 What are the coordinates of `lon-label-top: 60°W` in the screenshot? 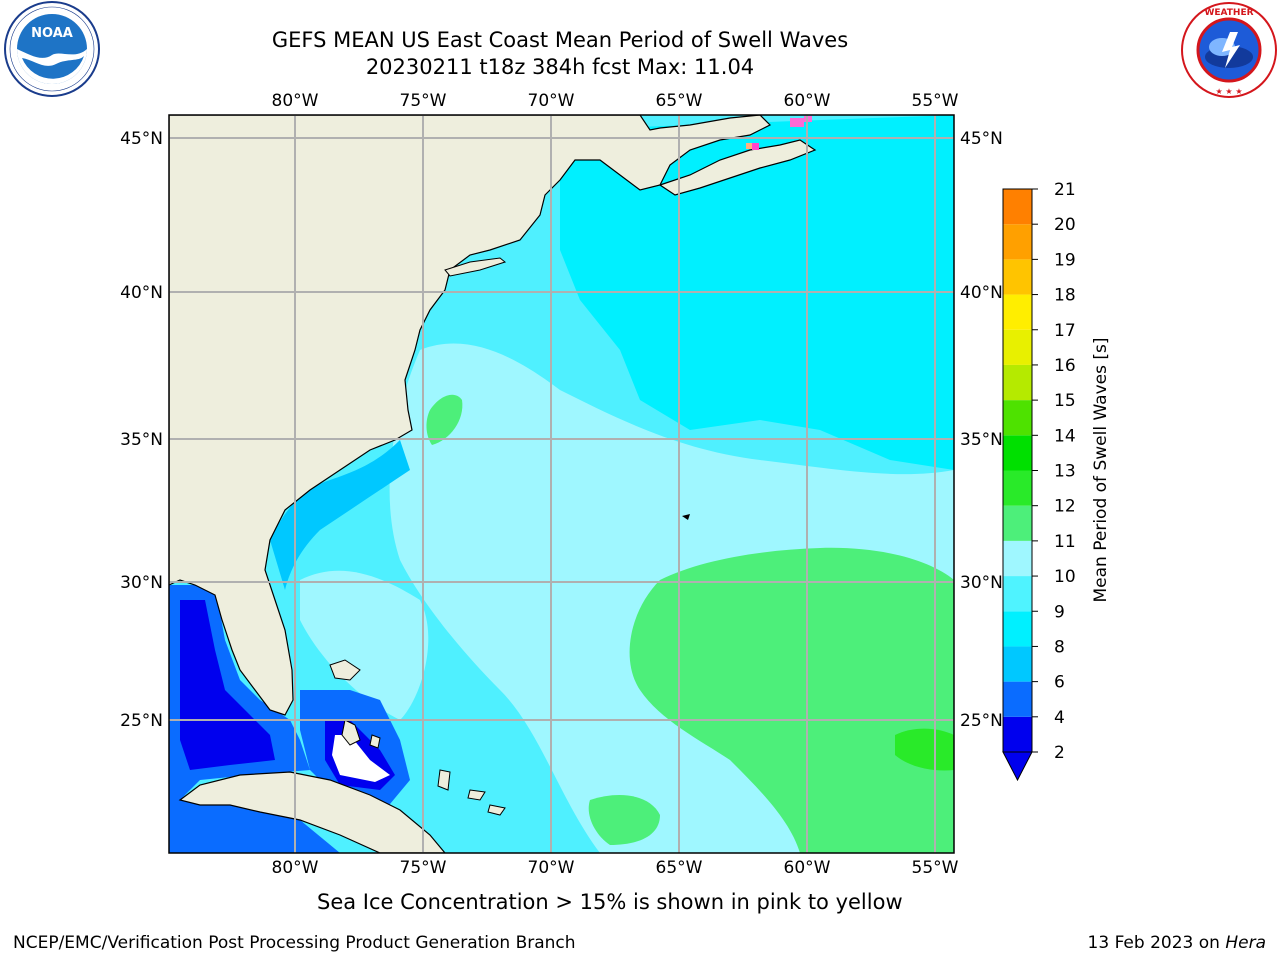 It's located at (807, 101).